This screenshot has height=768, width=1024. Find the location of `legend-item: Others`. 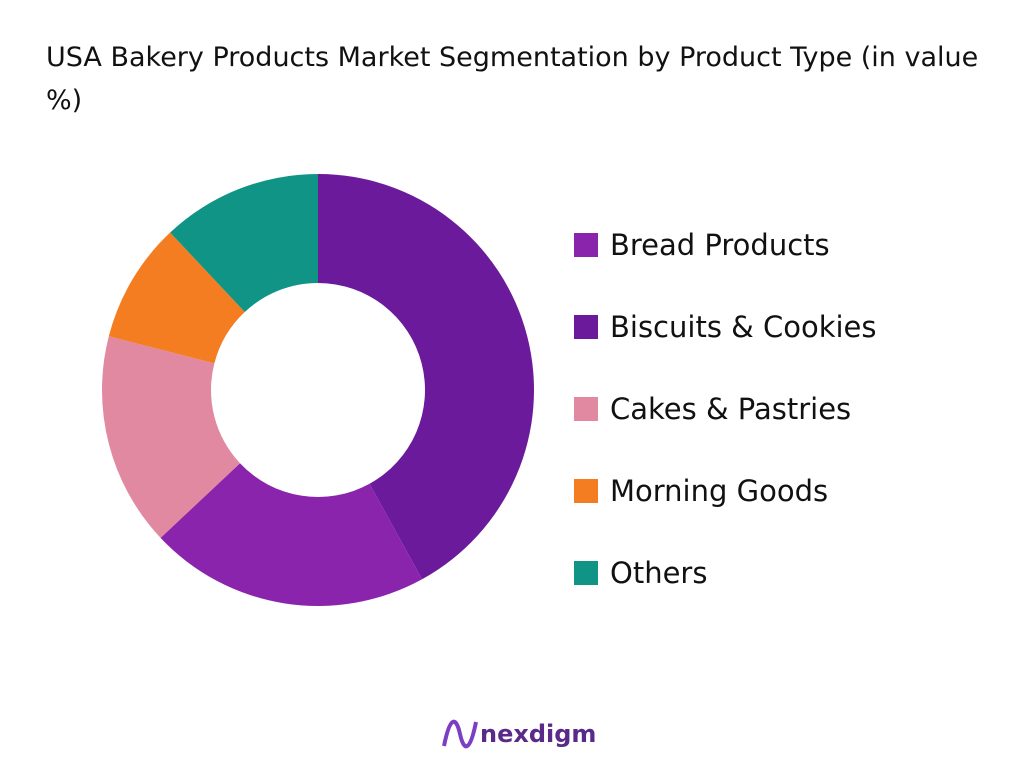

legend-item: Others is located at coordinates (725, 573).